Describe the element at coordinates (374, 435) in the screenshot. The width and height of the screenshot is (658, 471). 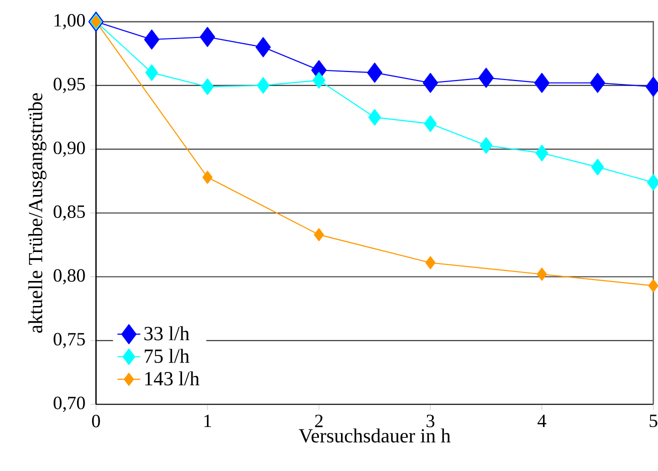
I see `x-axis-title: Versuchsdauer in h` at that location.